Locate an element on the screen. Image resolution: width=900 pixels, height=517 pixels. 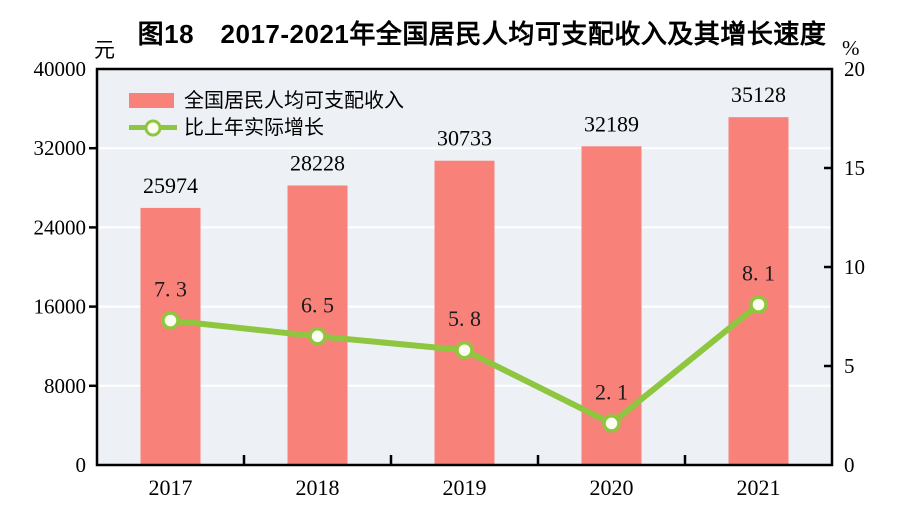
growth-value-label: 8. 1 is located at coordinates (758, 273).